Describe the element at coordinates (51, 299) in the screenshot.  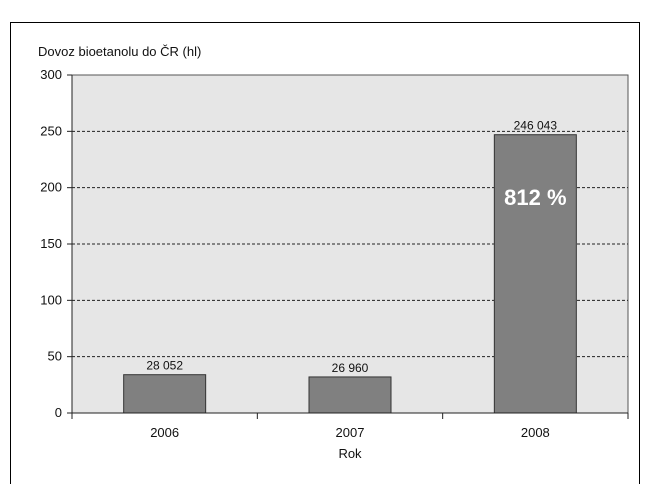
I see `y-tick-label: 100` at that location.